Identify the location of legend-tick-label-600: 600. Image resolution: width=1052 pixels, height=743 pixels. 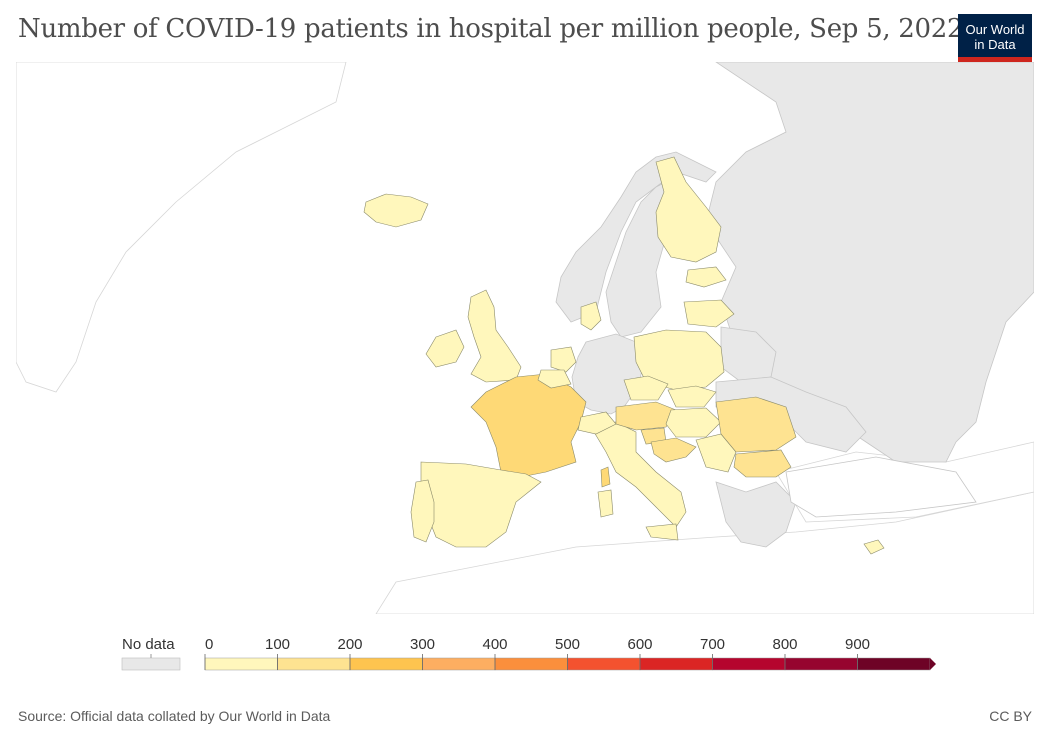
(639, 644).